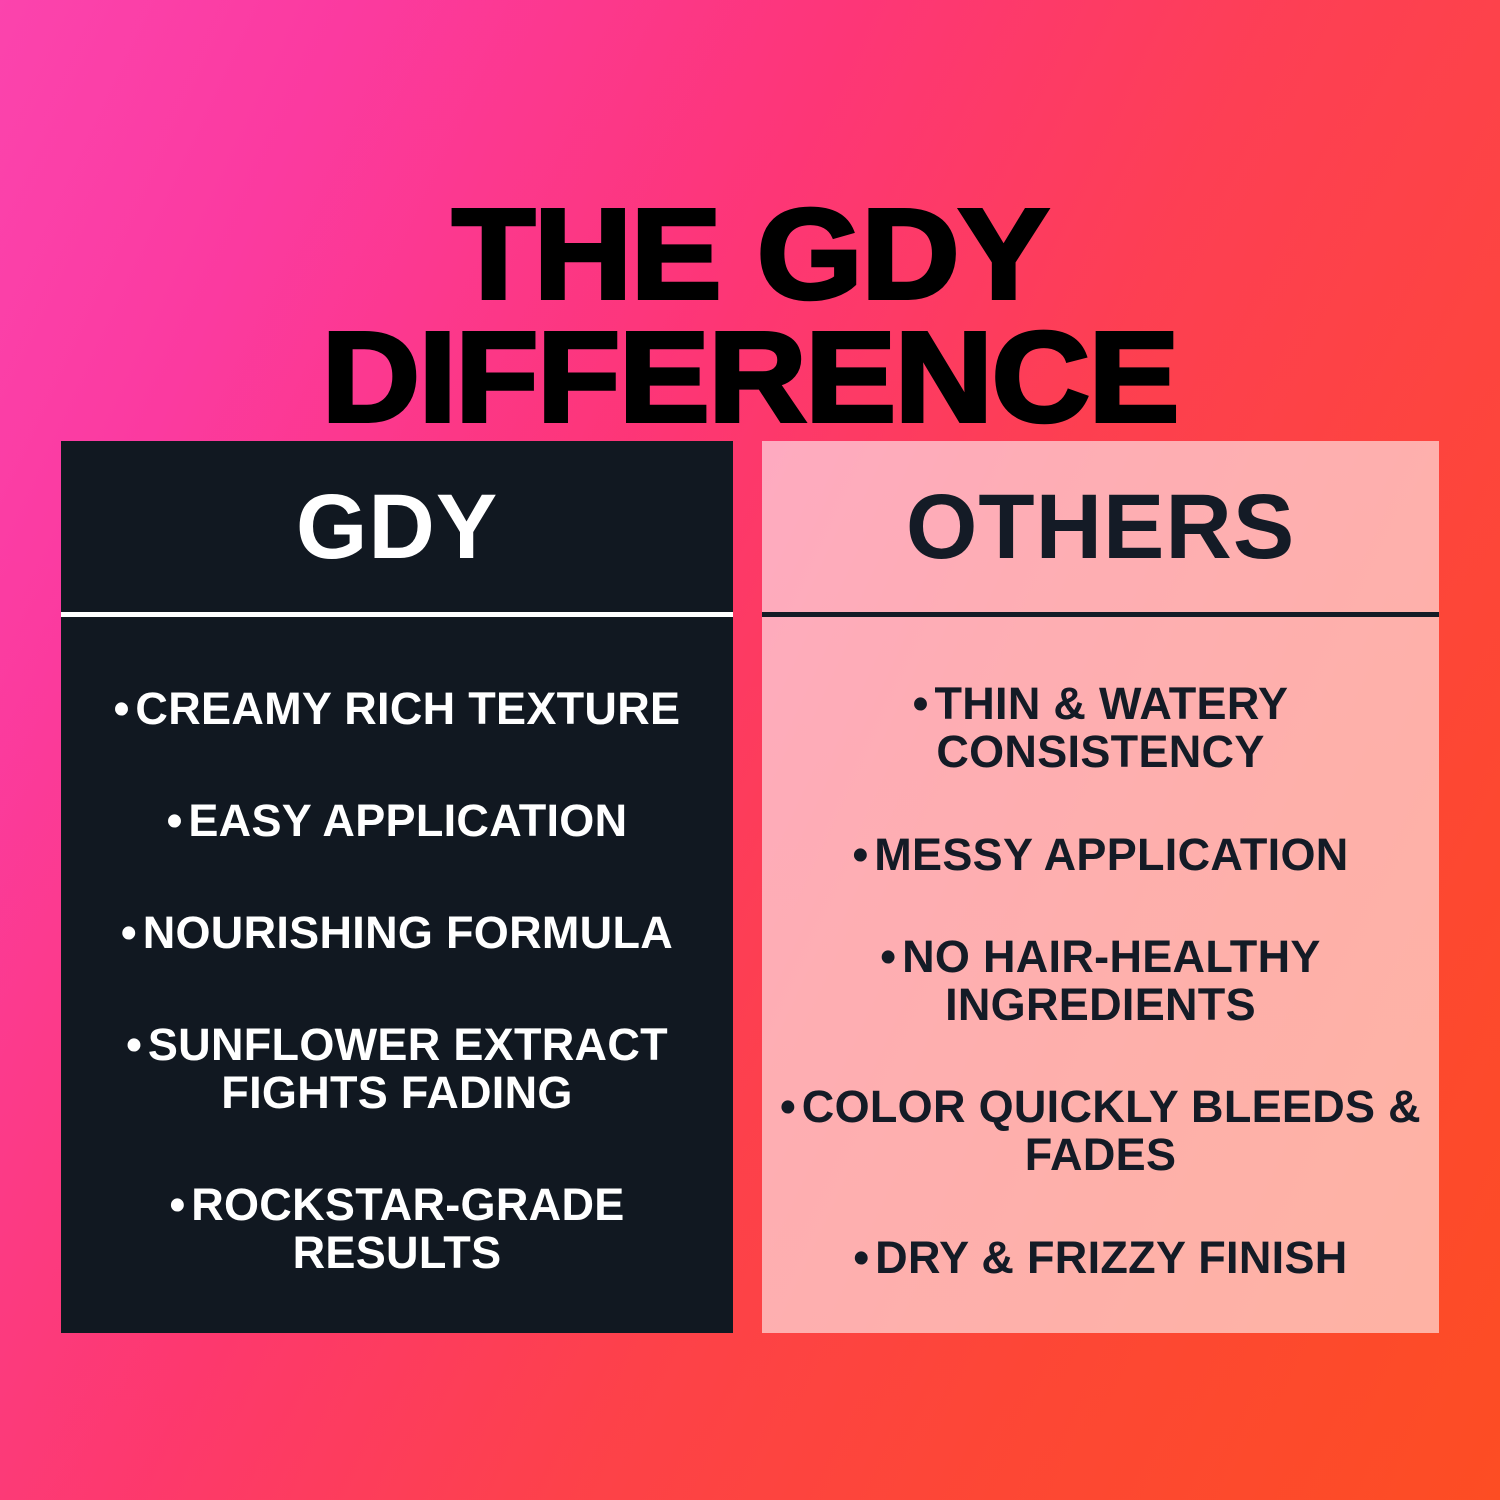 This screenshot has width=1500, height=1500. What do you see at coordinates (1100, 614) in the screenshot?
I see `column-divider-others` at bounding box center [1100, 614].